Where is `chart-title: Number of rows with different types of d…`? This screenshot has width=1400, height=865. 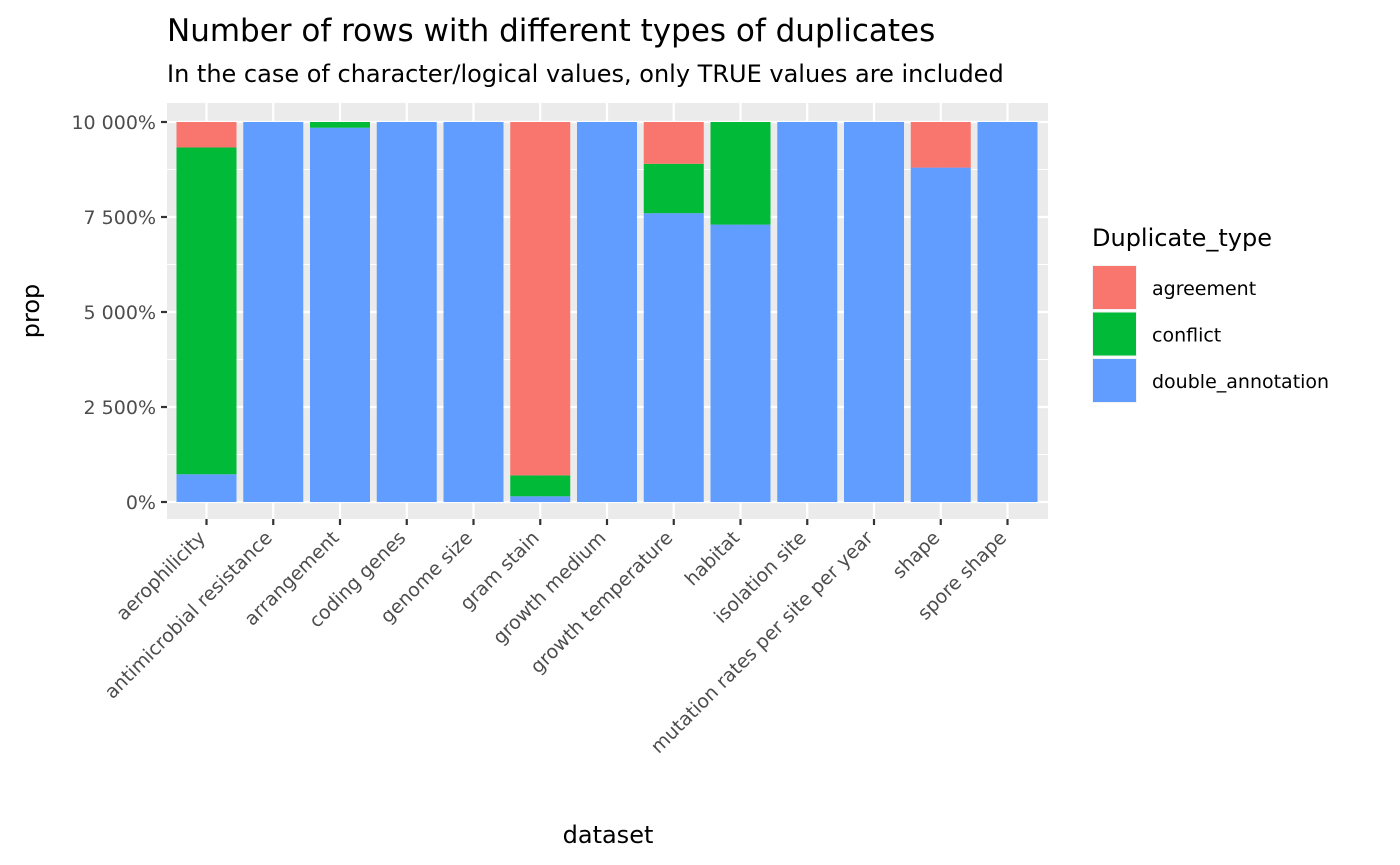
chart-title: Number of rows with different types of d… is located at coordinates (551, 31).